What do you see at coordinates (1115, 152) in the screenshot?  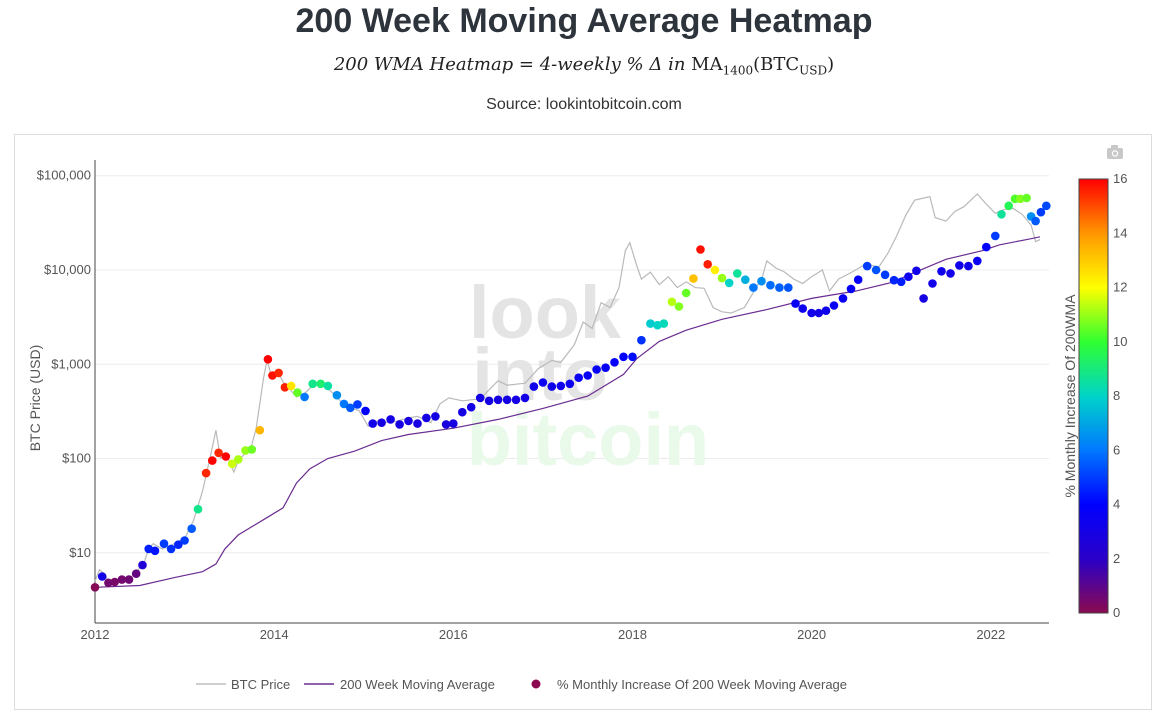 I see `camera-icon` at bounding box center [1115, 152].